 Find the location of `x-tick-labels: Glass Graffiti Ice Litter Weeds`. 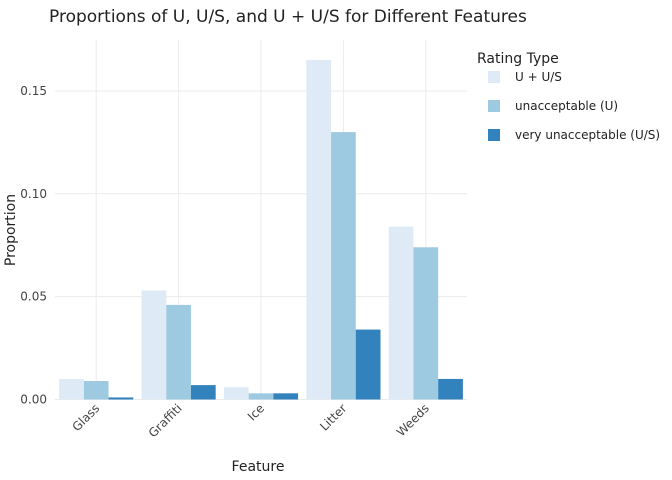

x-tick-labels: Glass Graffiti Ice Litter Weeds is located at coordinates (250, 420).